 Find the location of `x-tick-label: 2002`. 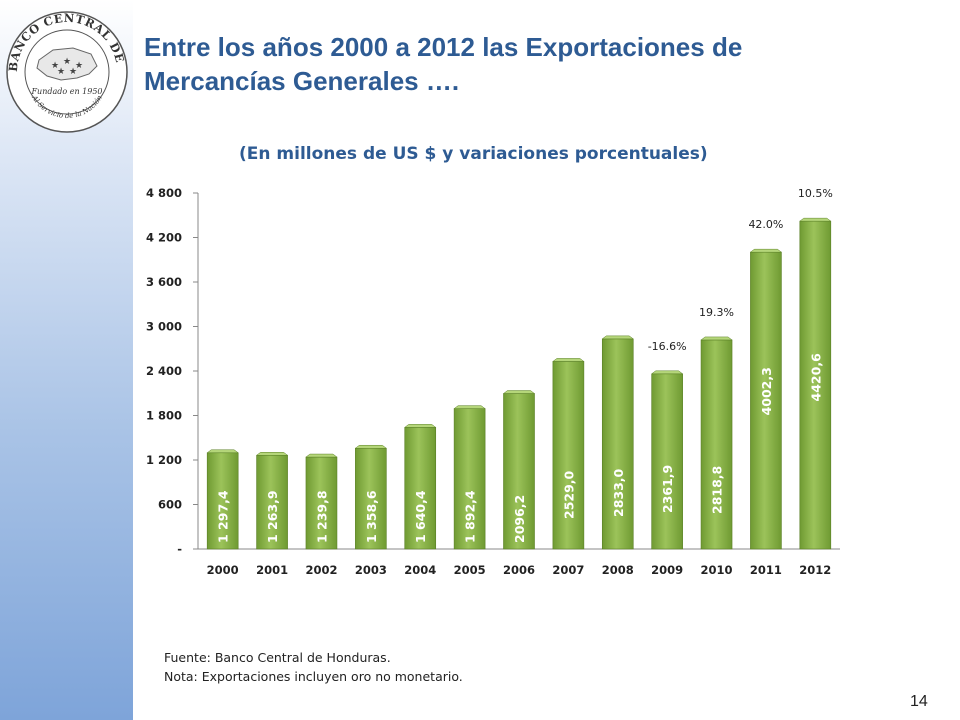

x-tick-label: 2002 is located at coordinates (321, 570).